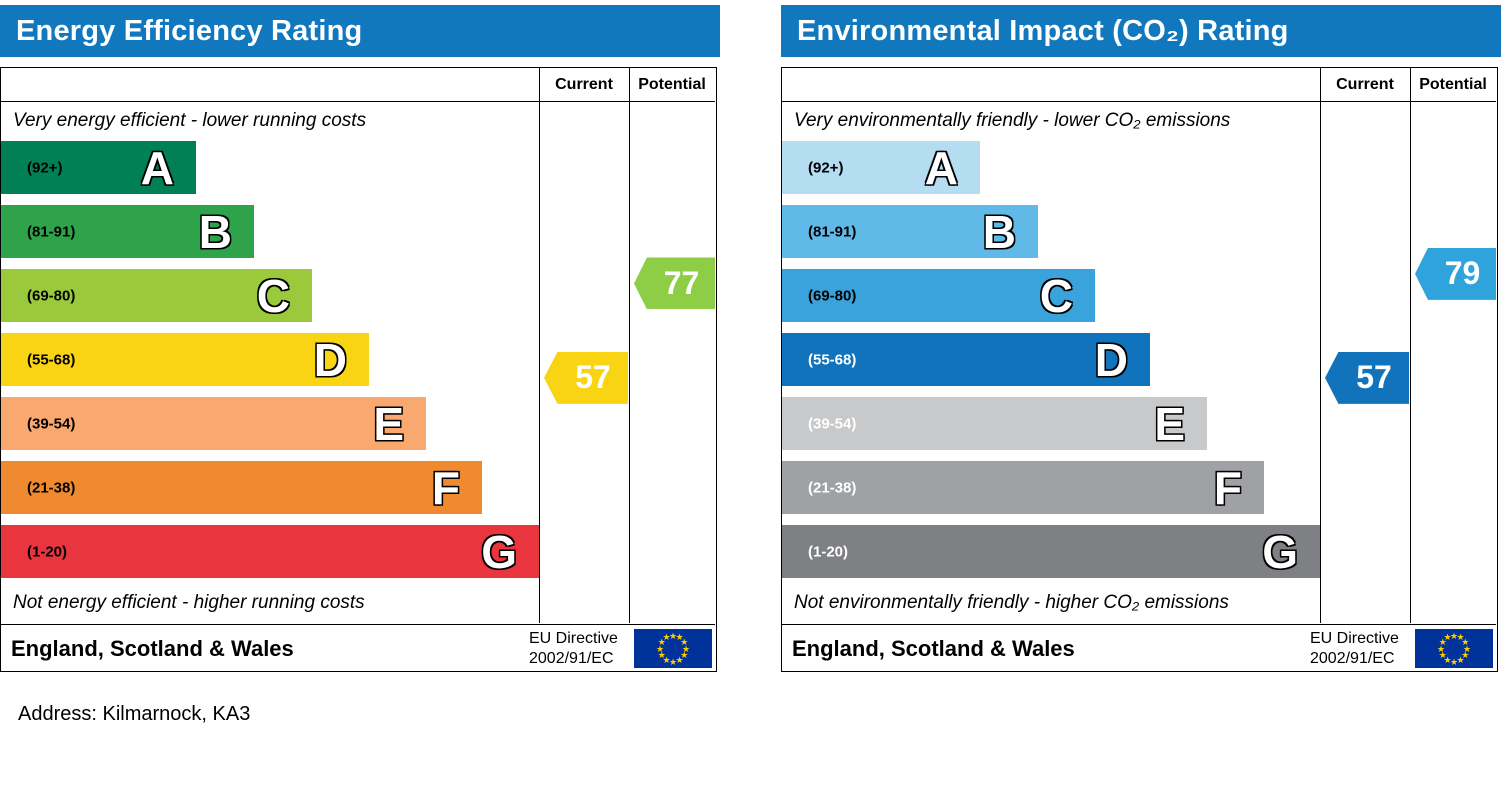 The height and width of the screenshot is (805, 1501). I want to click on chart-title-bar: Energy Efficiency Rating, so click(360, 31).